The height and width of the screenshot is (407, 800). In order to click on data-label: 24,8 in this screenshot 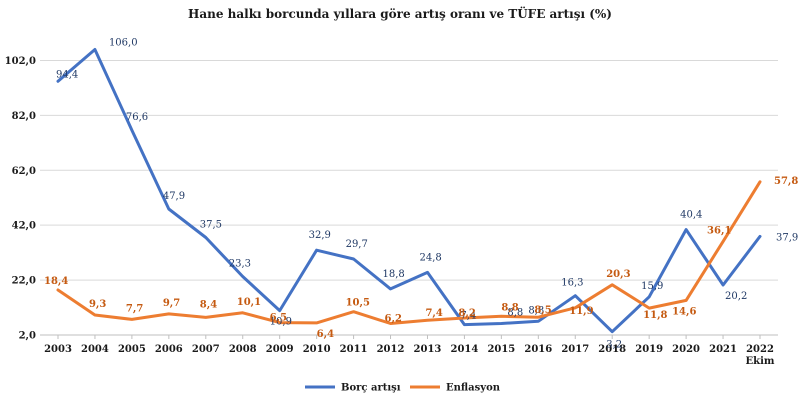, I will do `click(430, 257)`.